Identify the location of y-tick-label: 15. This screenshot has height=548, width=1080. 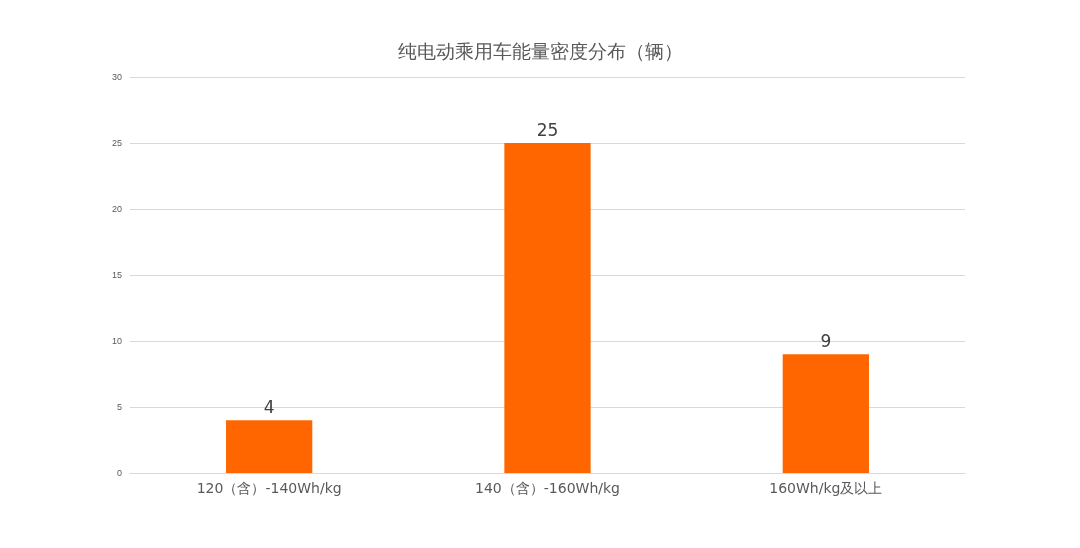
(116, 275).